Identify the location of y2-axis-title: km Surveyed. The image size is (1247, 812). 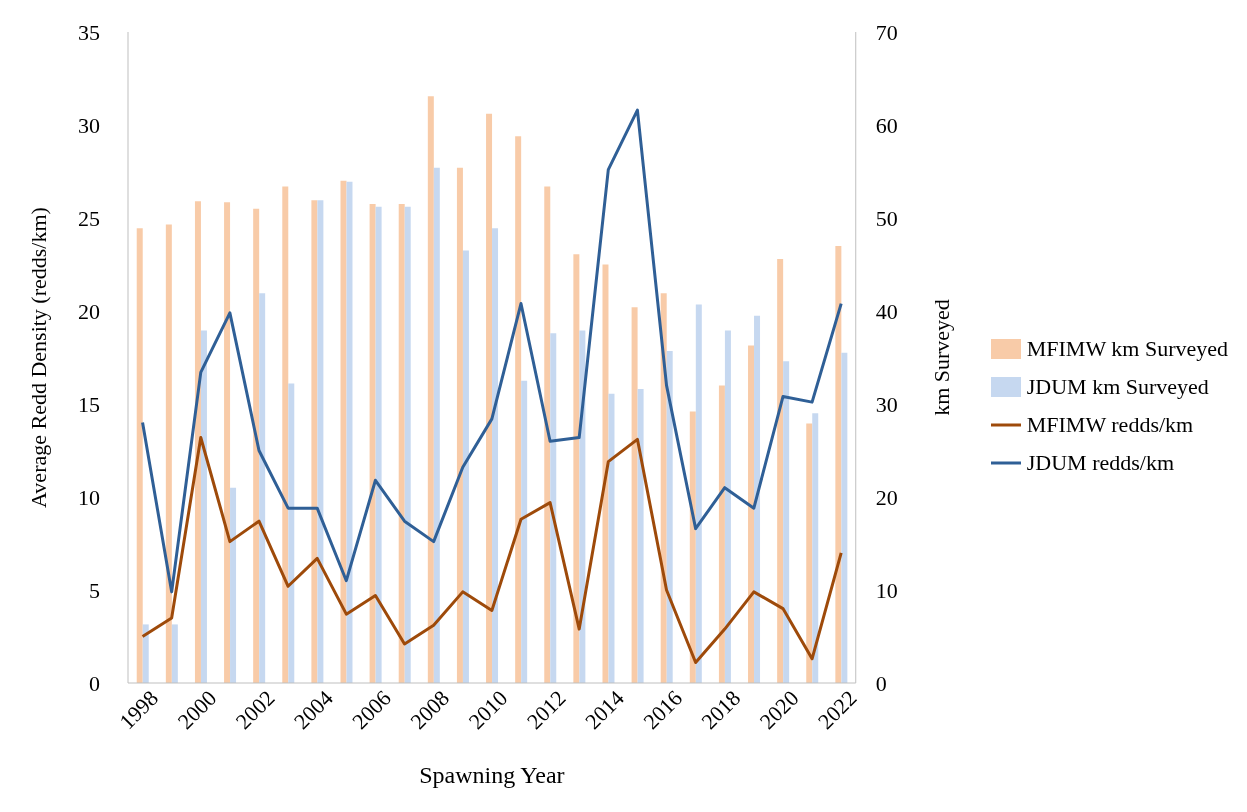
(941, 357).